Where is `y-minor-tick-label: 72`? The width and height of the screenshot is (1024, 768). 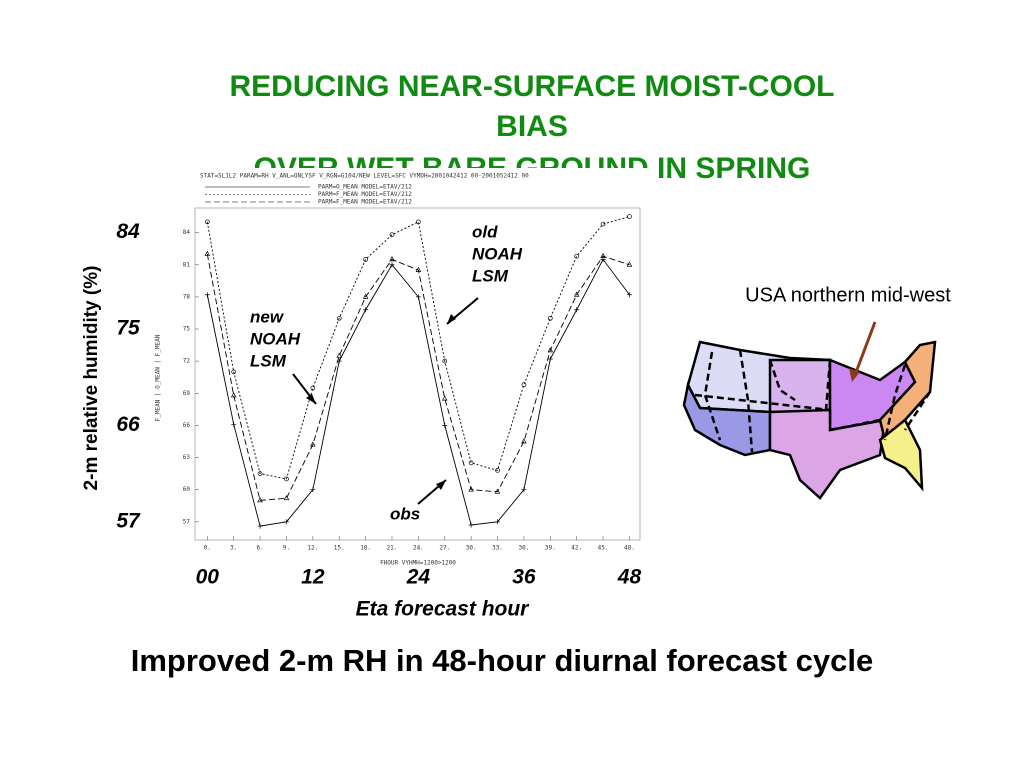
y-minor-tick-label: 72 is located at coordinates (187, 361).